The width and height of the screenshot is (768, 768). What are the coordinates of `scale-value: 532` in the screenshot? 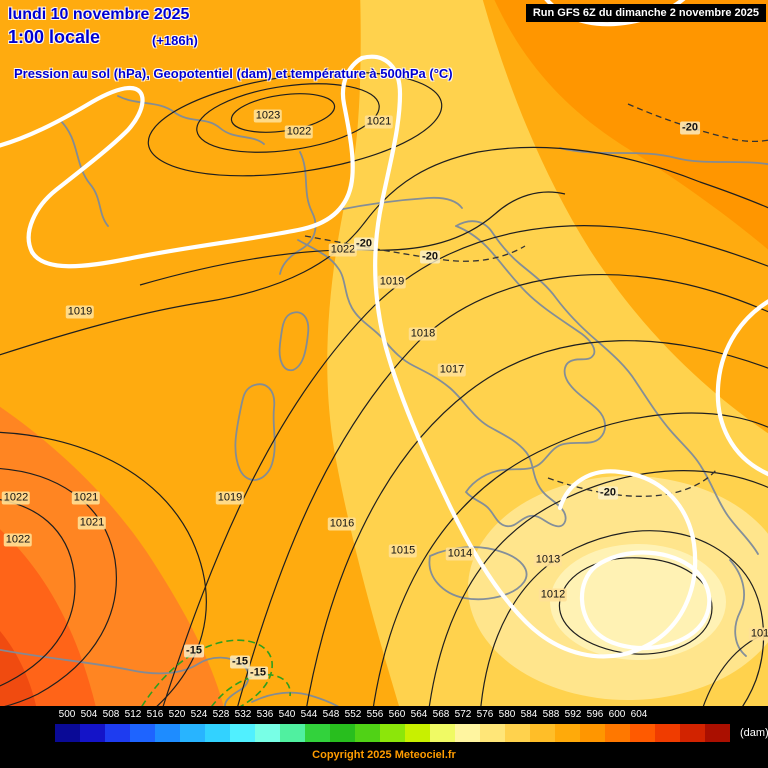 It's located at (243, 714).